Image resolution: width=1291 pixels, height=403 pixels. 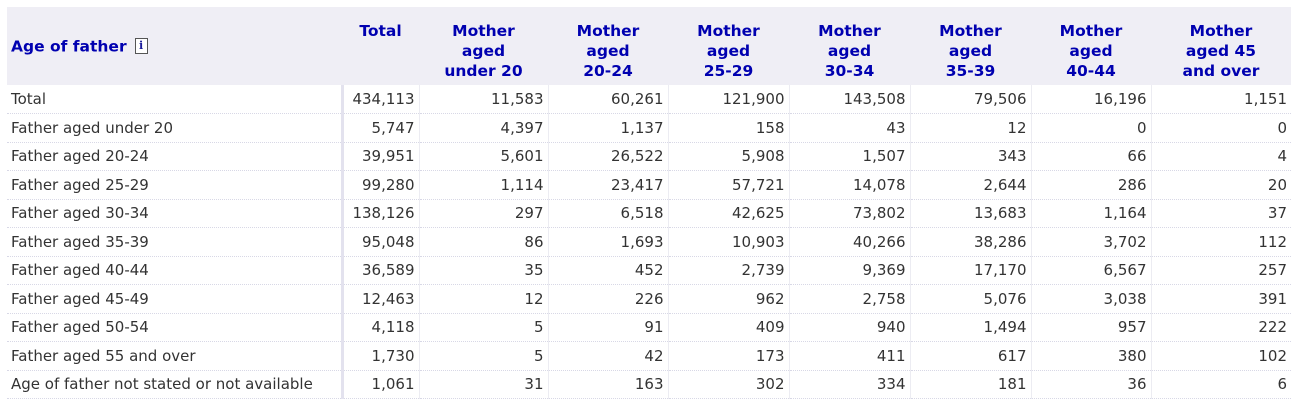 I want to click on column-header-line: 35-39, so click(x=970, y=71).